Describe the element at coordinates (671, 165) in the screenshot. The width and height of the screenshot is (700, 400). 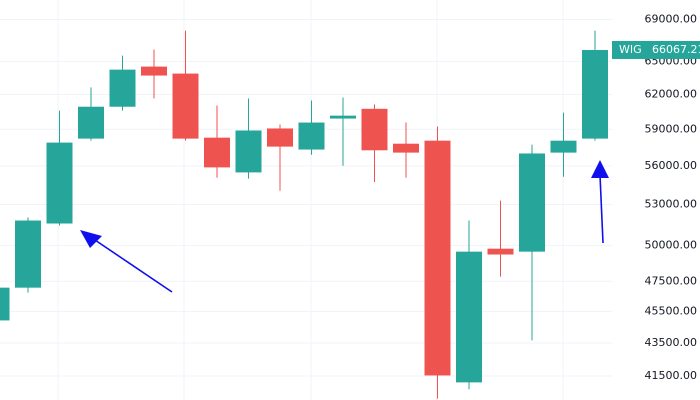
I see `y-tick-label: 56000.00` at that location.